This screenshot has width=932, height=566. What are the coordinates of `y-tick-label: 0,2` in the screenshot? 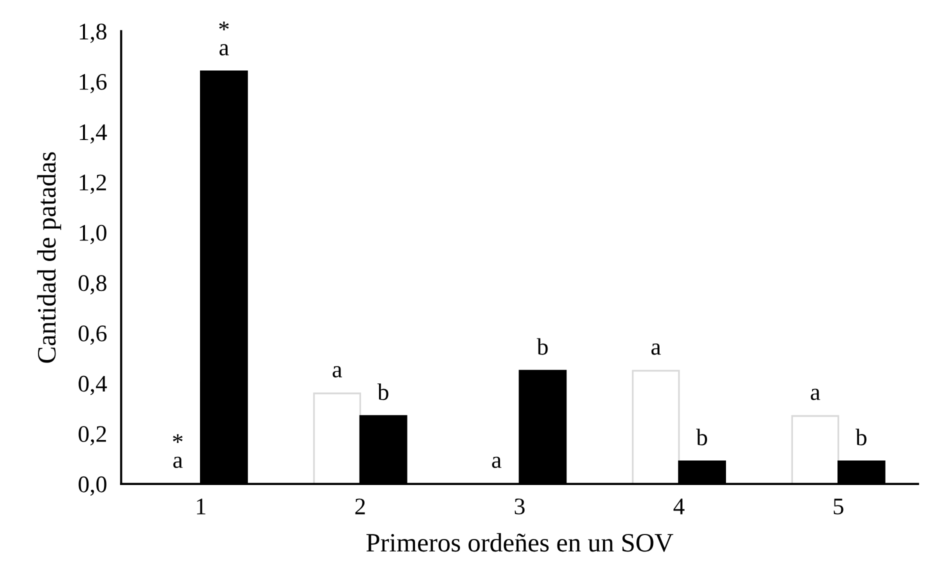 It's located at (92, 436).